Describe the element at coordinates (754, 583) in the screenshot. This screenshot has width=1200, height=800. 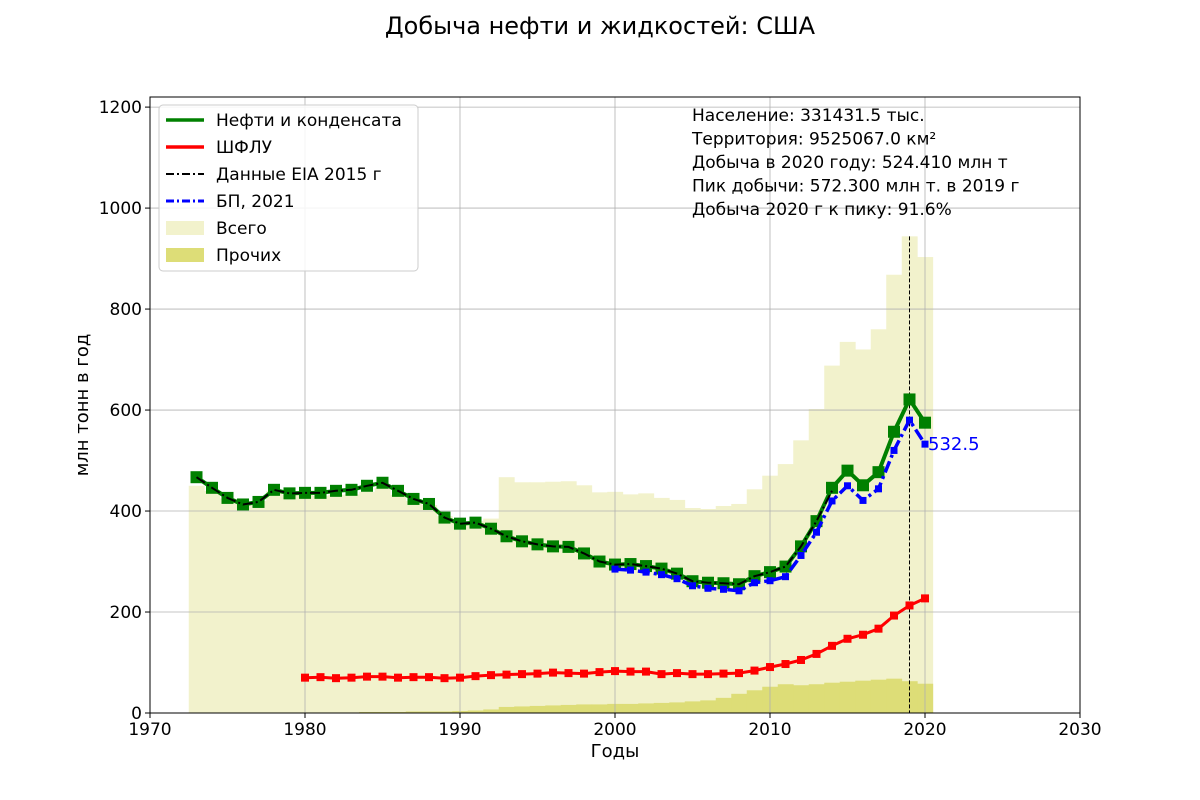
I see `point-bp-2009` at that location.